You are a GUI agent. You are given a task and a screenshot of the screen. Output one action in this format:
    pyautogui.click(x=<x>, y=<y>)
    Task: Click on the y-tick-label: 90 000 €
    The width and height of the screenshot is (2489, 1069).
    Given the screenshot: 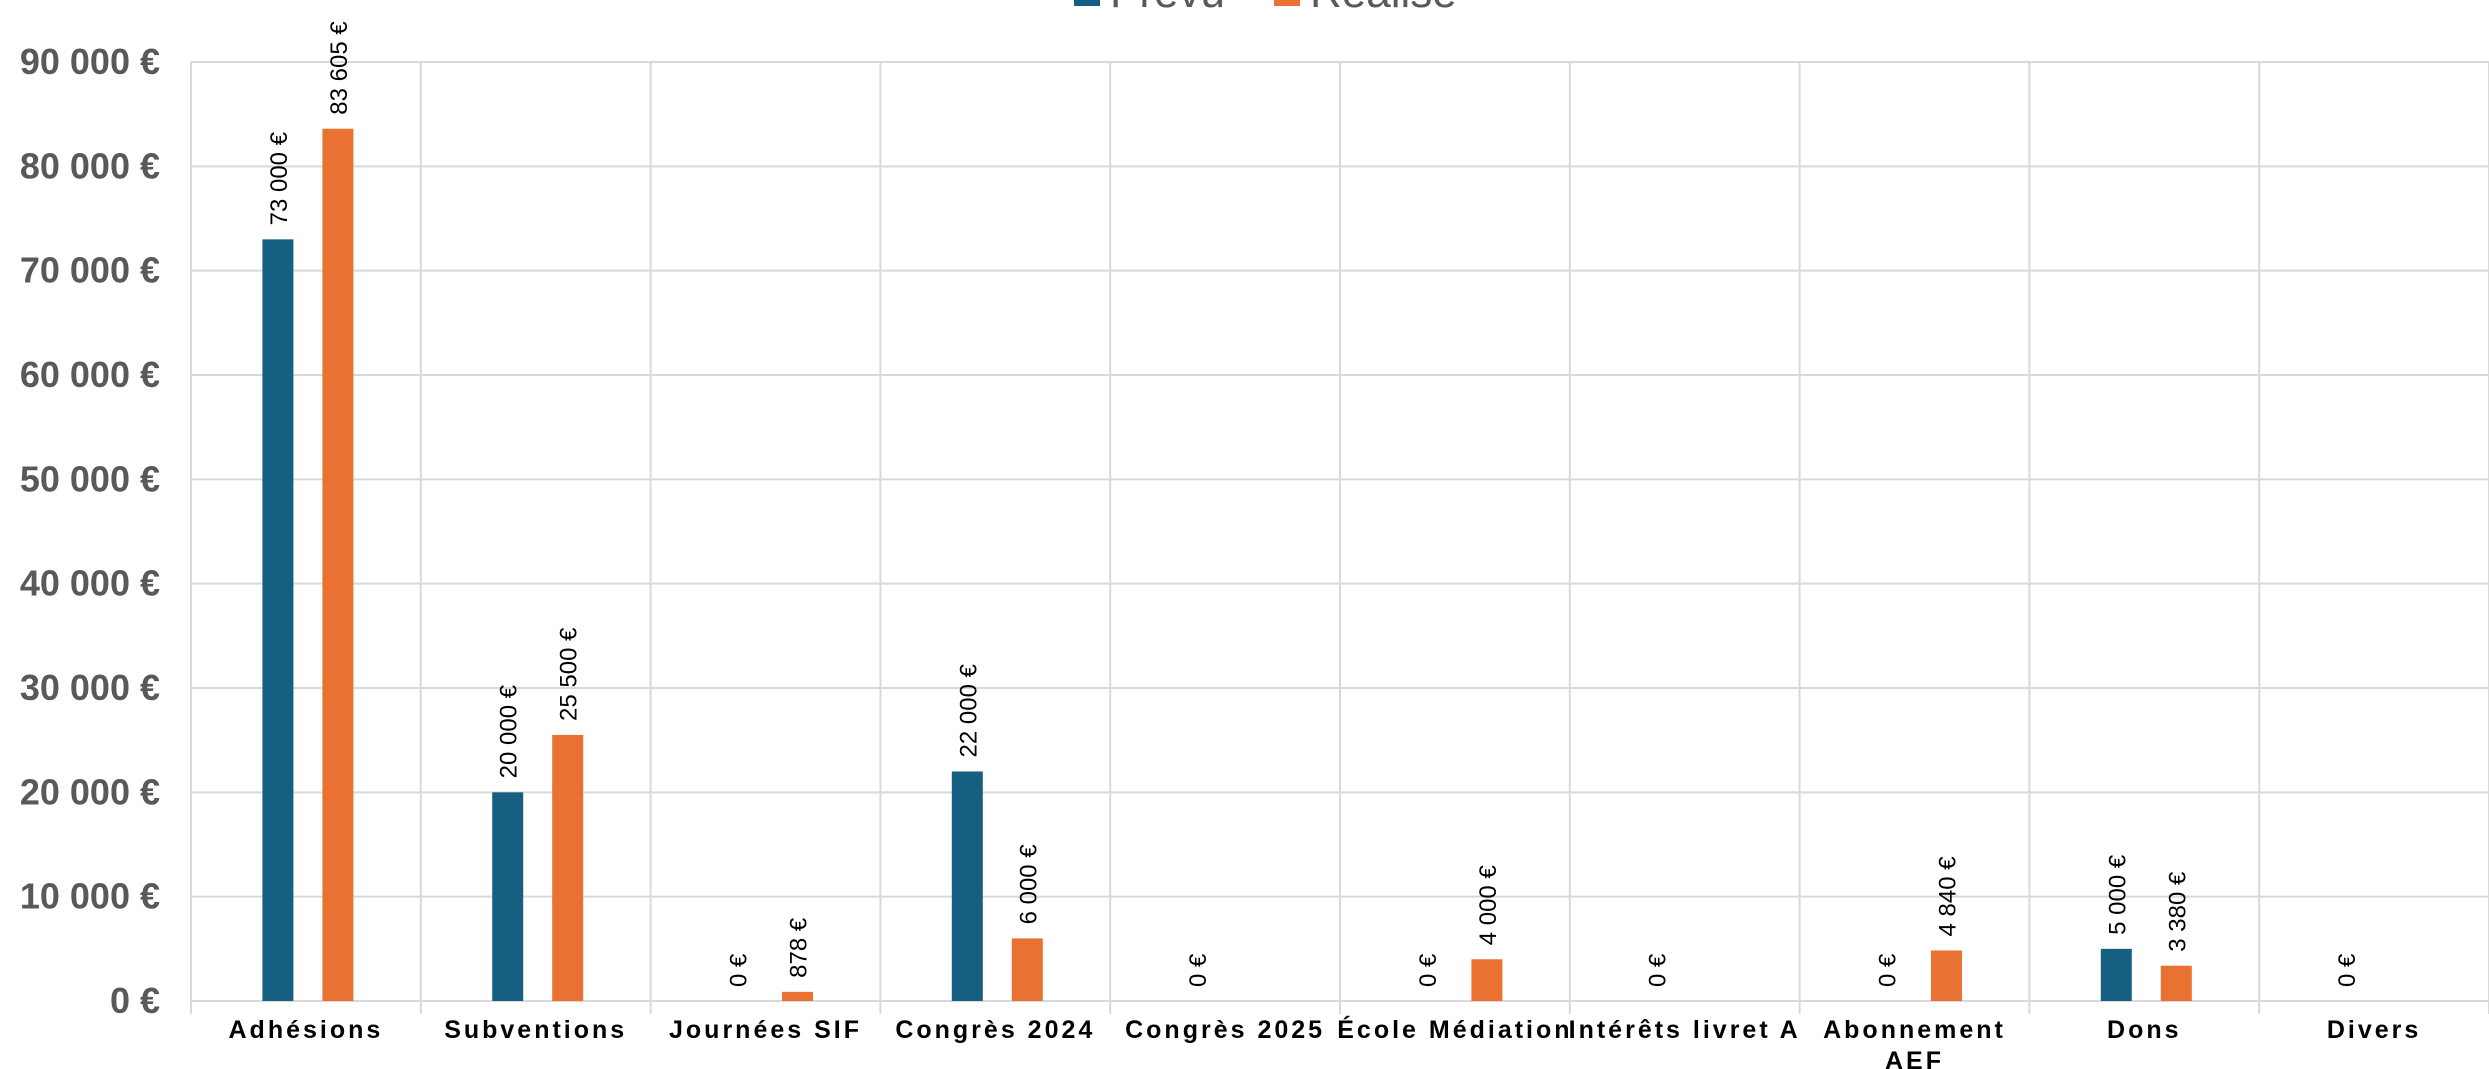 What is the action you would take?
    pyautogui.click(x=90, y=61)
    